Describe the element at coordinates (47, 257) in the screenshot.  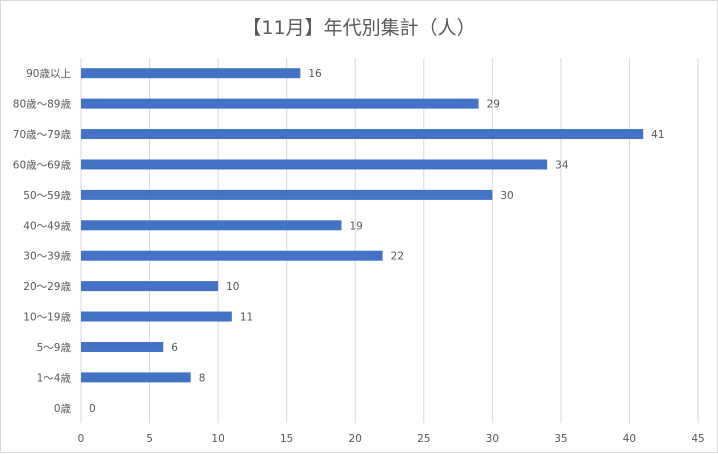
I see `y-category-label: 30～39歳` at that location.